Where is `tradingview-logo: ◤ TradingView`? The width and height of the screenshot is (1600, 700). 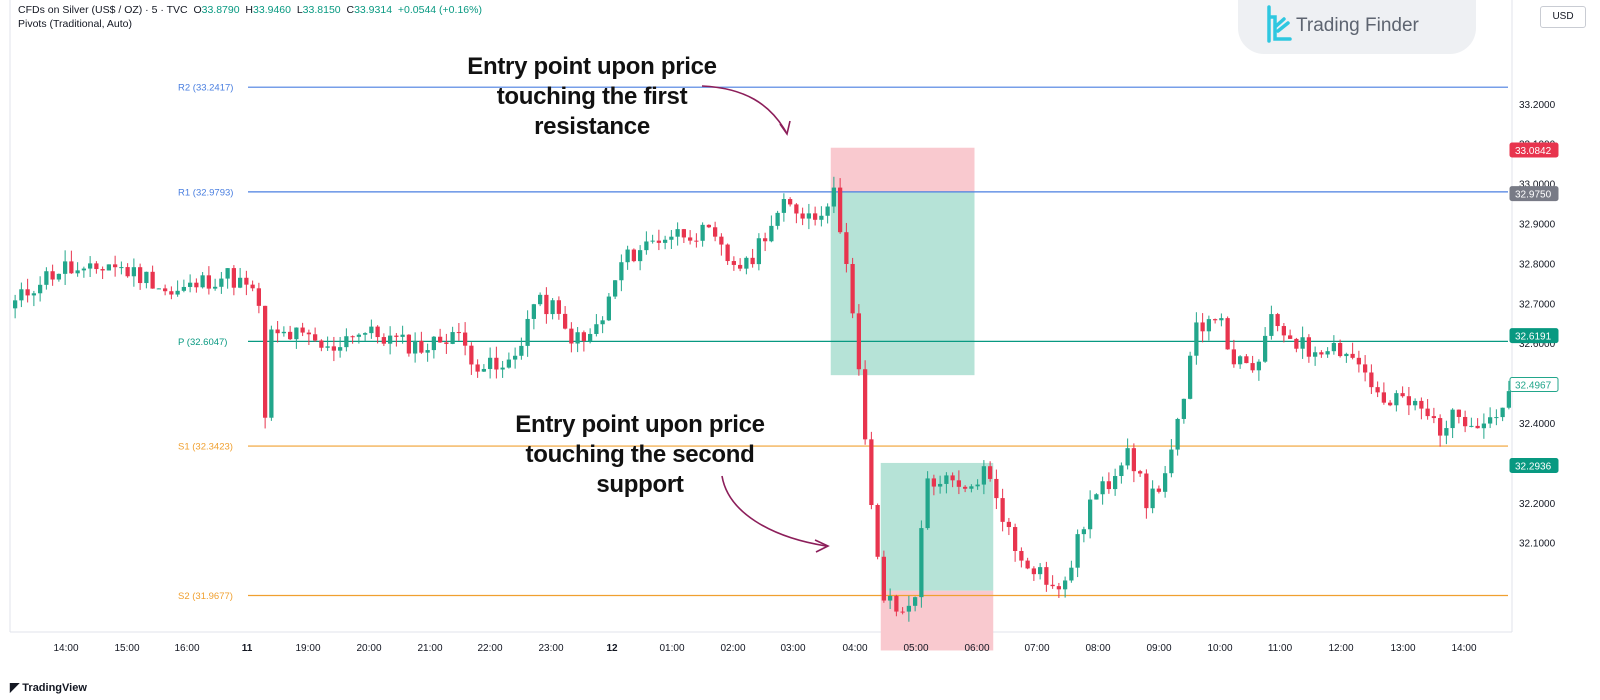 tradingview-logo: ◤ TradingView is located at coordinates (48, 687).